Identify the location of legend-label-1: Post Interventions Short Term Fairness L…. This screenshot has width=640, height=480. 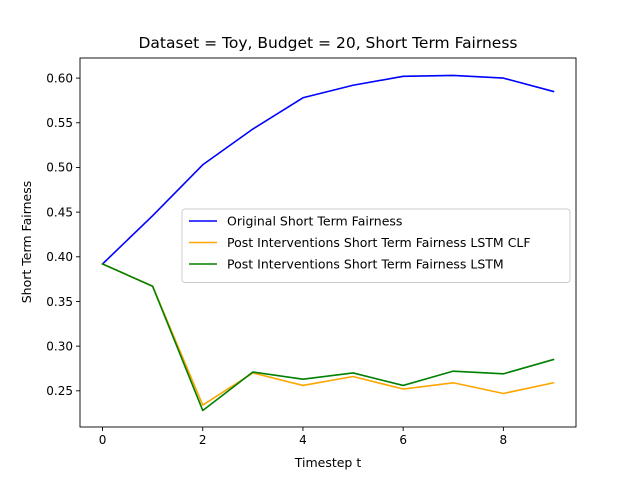
(379, 242).